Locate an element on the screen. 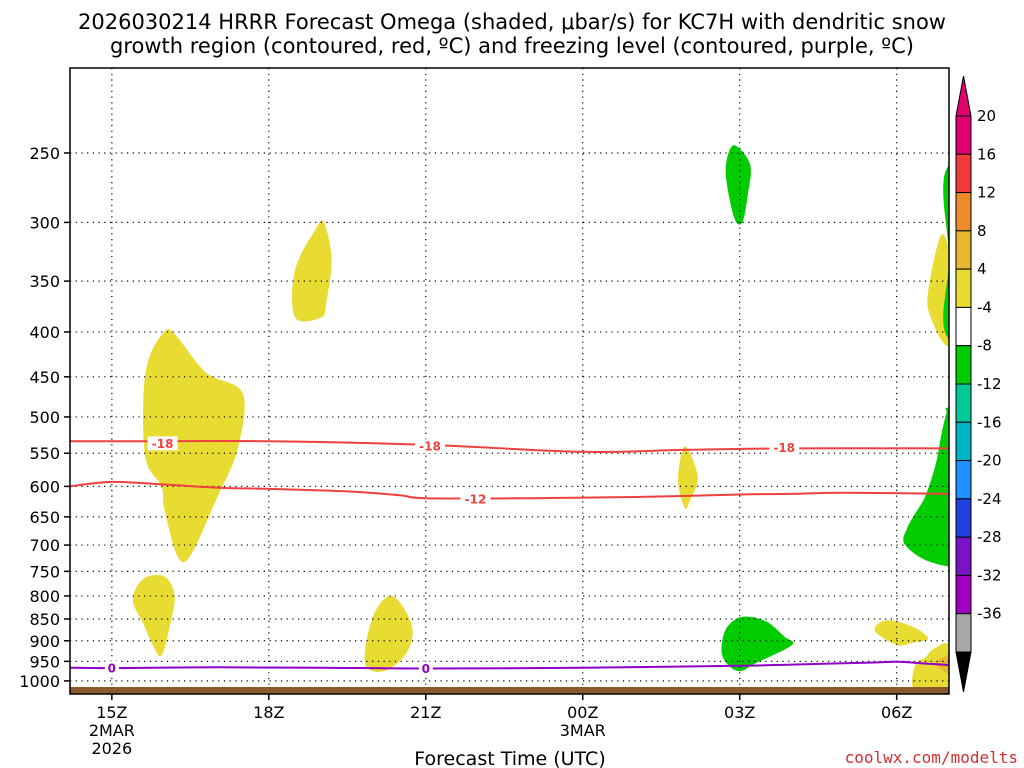 The height and width of the screenshot is (768, 1024). y-tick-label: 750 is located at coordinates (44, 571).